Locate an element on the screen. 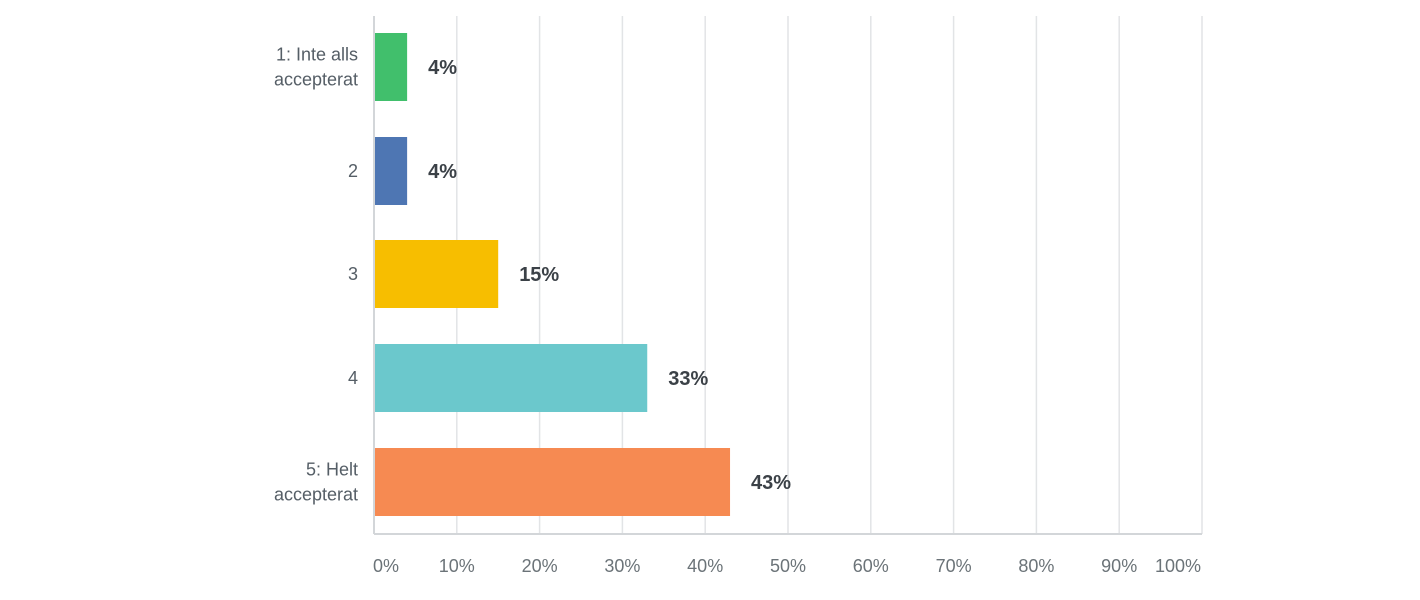  x-tick-label: 60% is located at coordinates (871, 566).